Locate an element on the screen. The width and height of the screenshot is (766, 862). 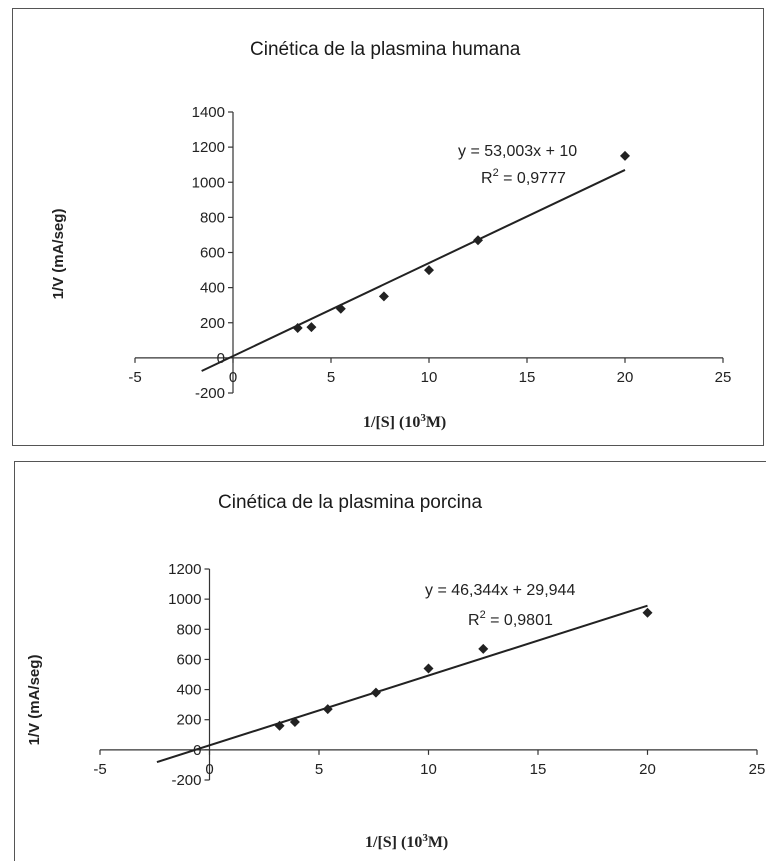
r-squared-label: R2 = 0,9777 is located at coordinates (523, 177).